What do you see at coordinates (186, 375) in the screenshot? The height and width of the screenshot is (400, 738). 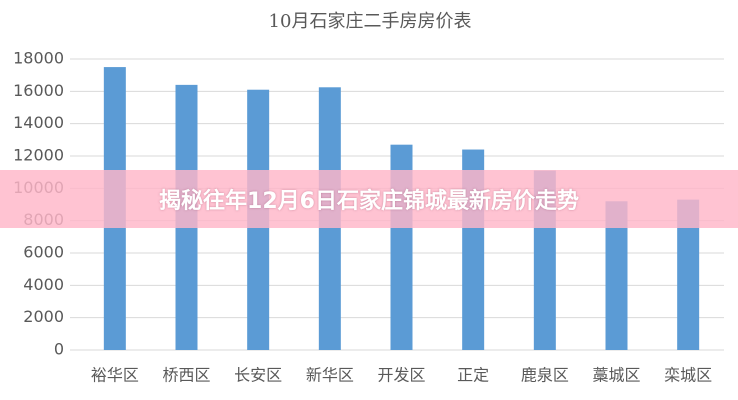 I see `x-tick-label: 桥西区` at bounding box center [186, 375].